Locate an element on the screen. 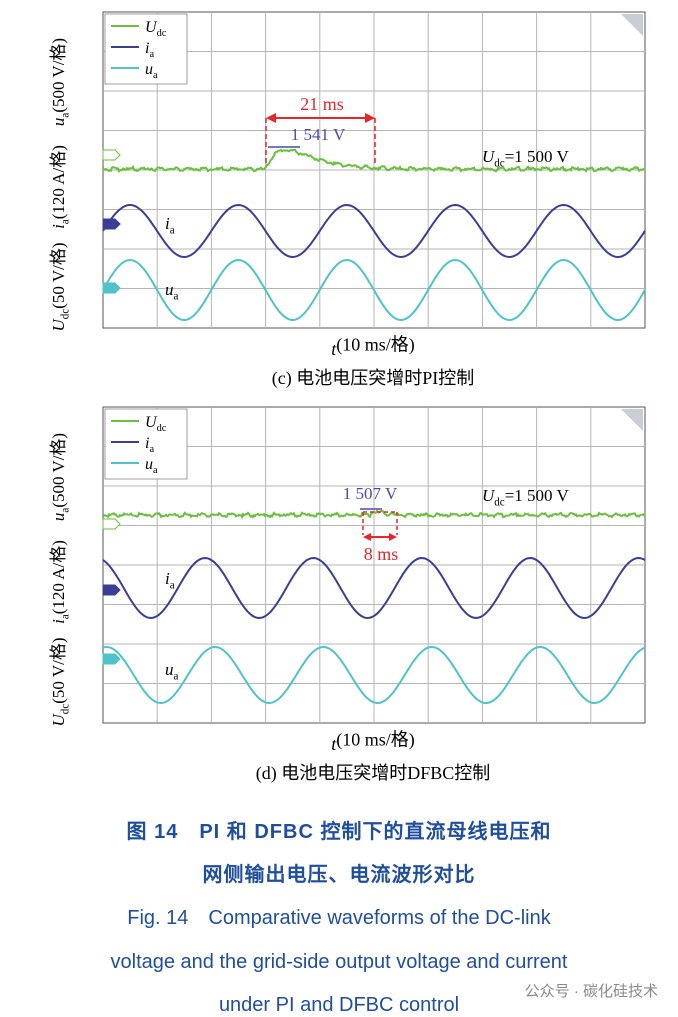 This screenshot has width=678, height=1017. peak-label: 1 541 V is located at coordinates (318, 134).